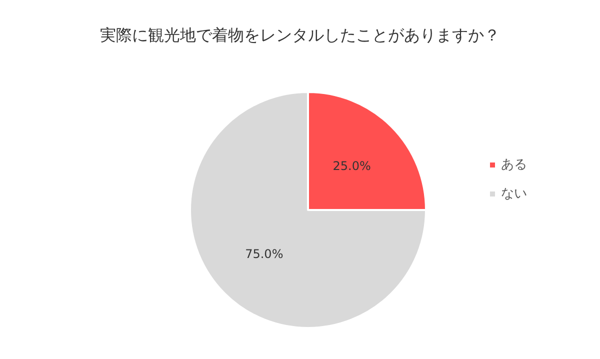 Image resolution: width=600 pixels, height=359 pixels. What do you see at coordinates (300, 35) in the screenshot?
I see `chart-title: 実際に観光地で着物をレンタルしたことがありますか？` at bounding box center [300, 35].